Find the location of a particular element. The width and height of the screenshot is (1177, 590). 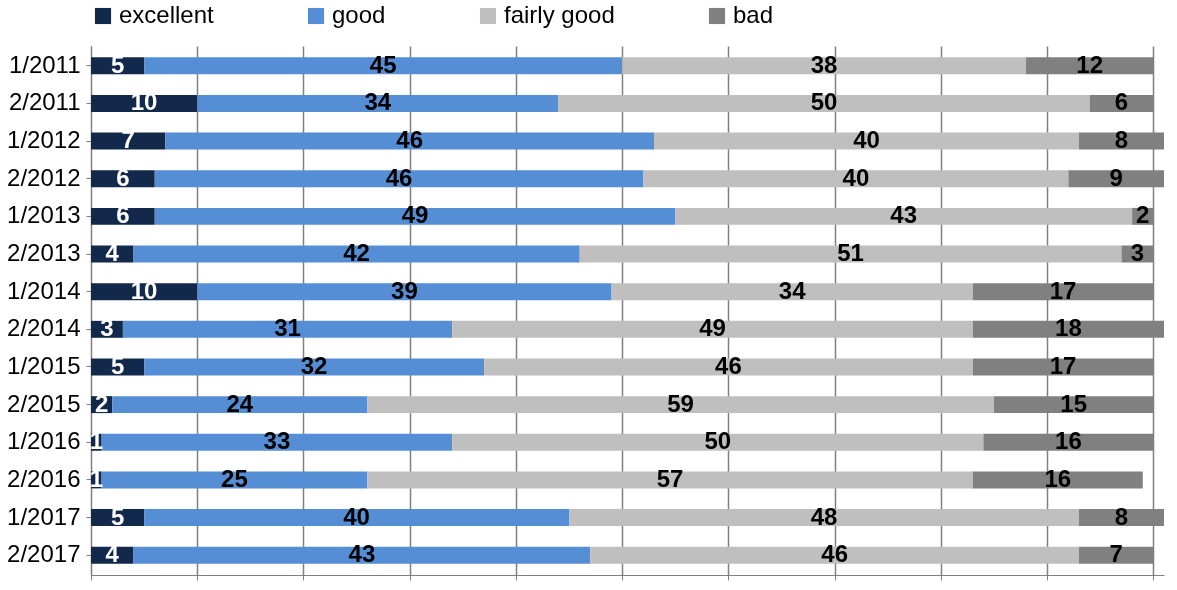

data-label: 39 is located at coordinates (404, 290).